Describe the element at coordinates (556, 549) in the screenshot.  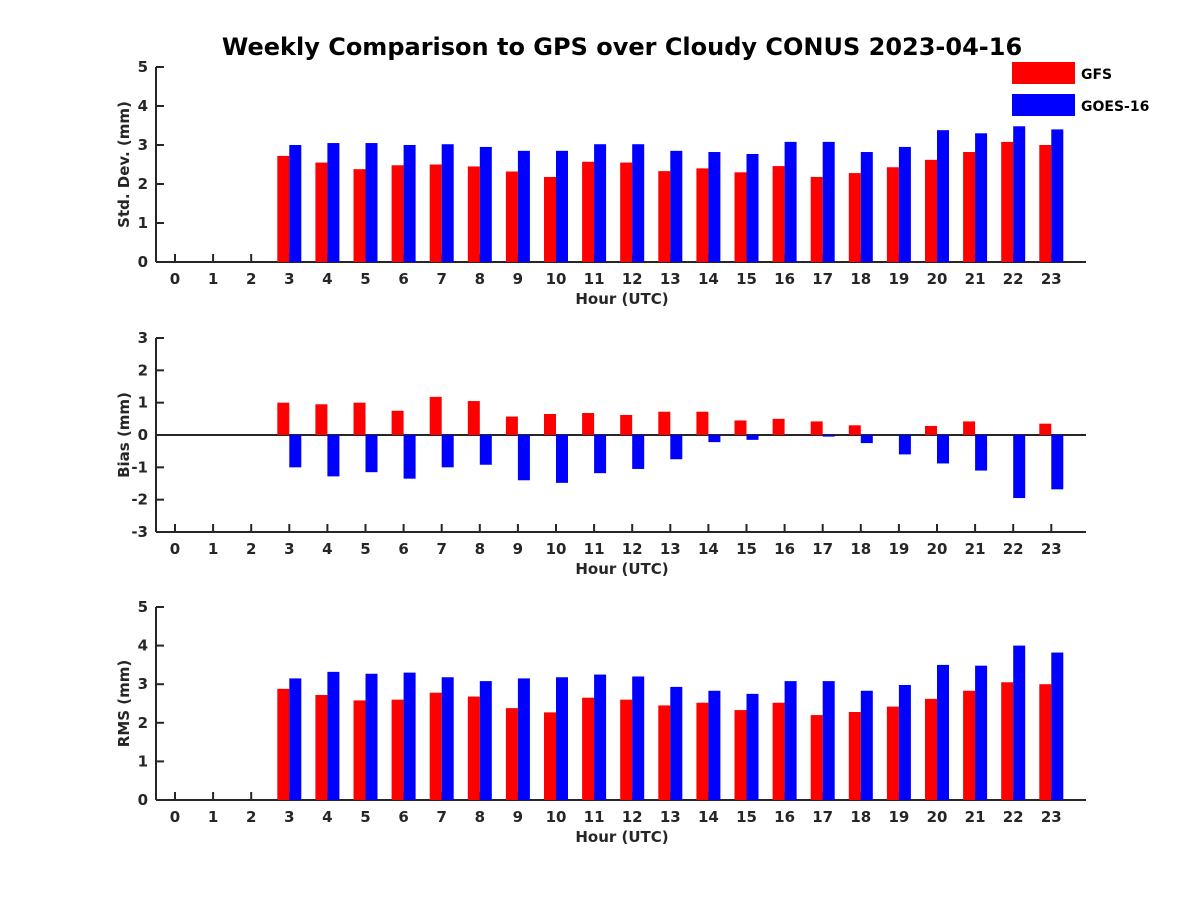
I see `x-tick-label: 10` at that location.